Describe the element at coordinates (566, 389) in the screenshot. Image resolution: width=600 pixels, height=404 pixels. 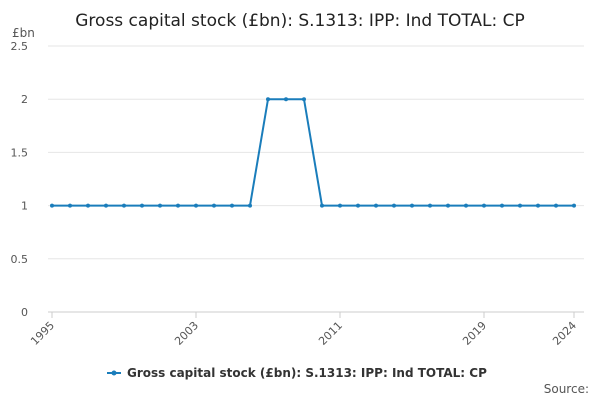
I see `source: Source:` at that location.